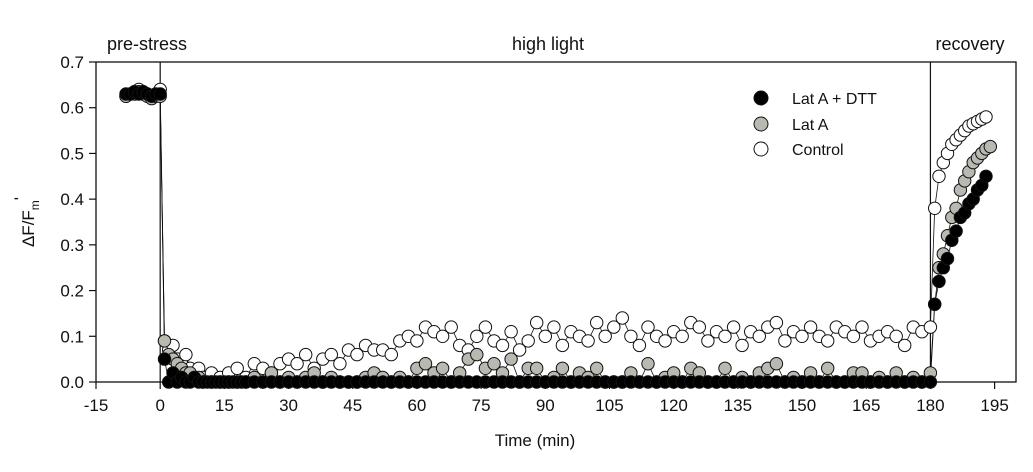 The height and width of the screenshot is (472, 1033). What do you see at coordinates (994, 405) in the screenshot?
I see `x-tick-label: 195` at bounding box center [994, 405].